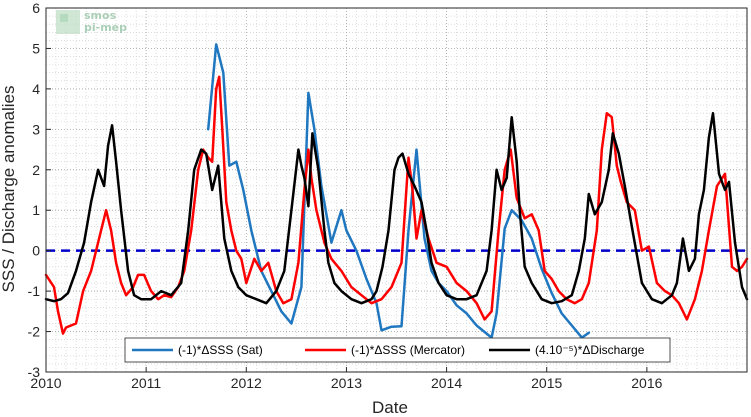 The height and width of the screenshot is (417, 751). What do you see at coordinates (36, 129) in the screenshot?
I see `y-tick-label: 3` at bounding box center [36, 129].